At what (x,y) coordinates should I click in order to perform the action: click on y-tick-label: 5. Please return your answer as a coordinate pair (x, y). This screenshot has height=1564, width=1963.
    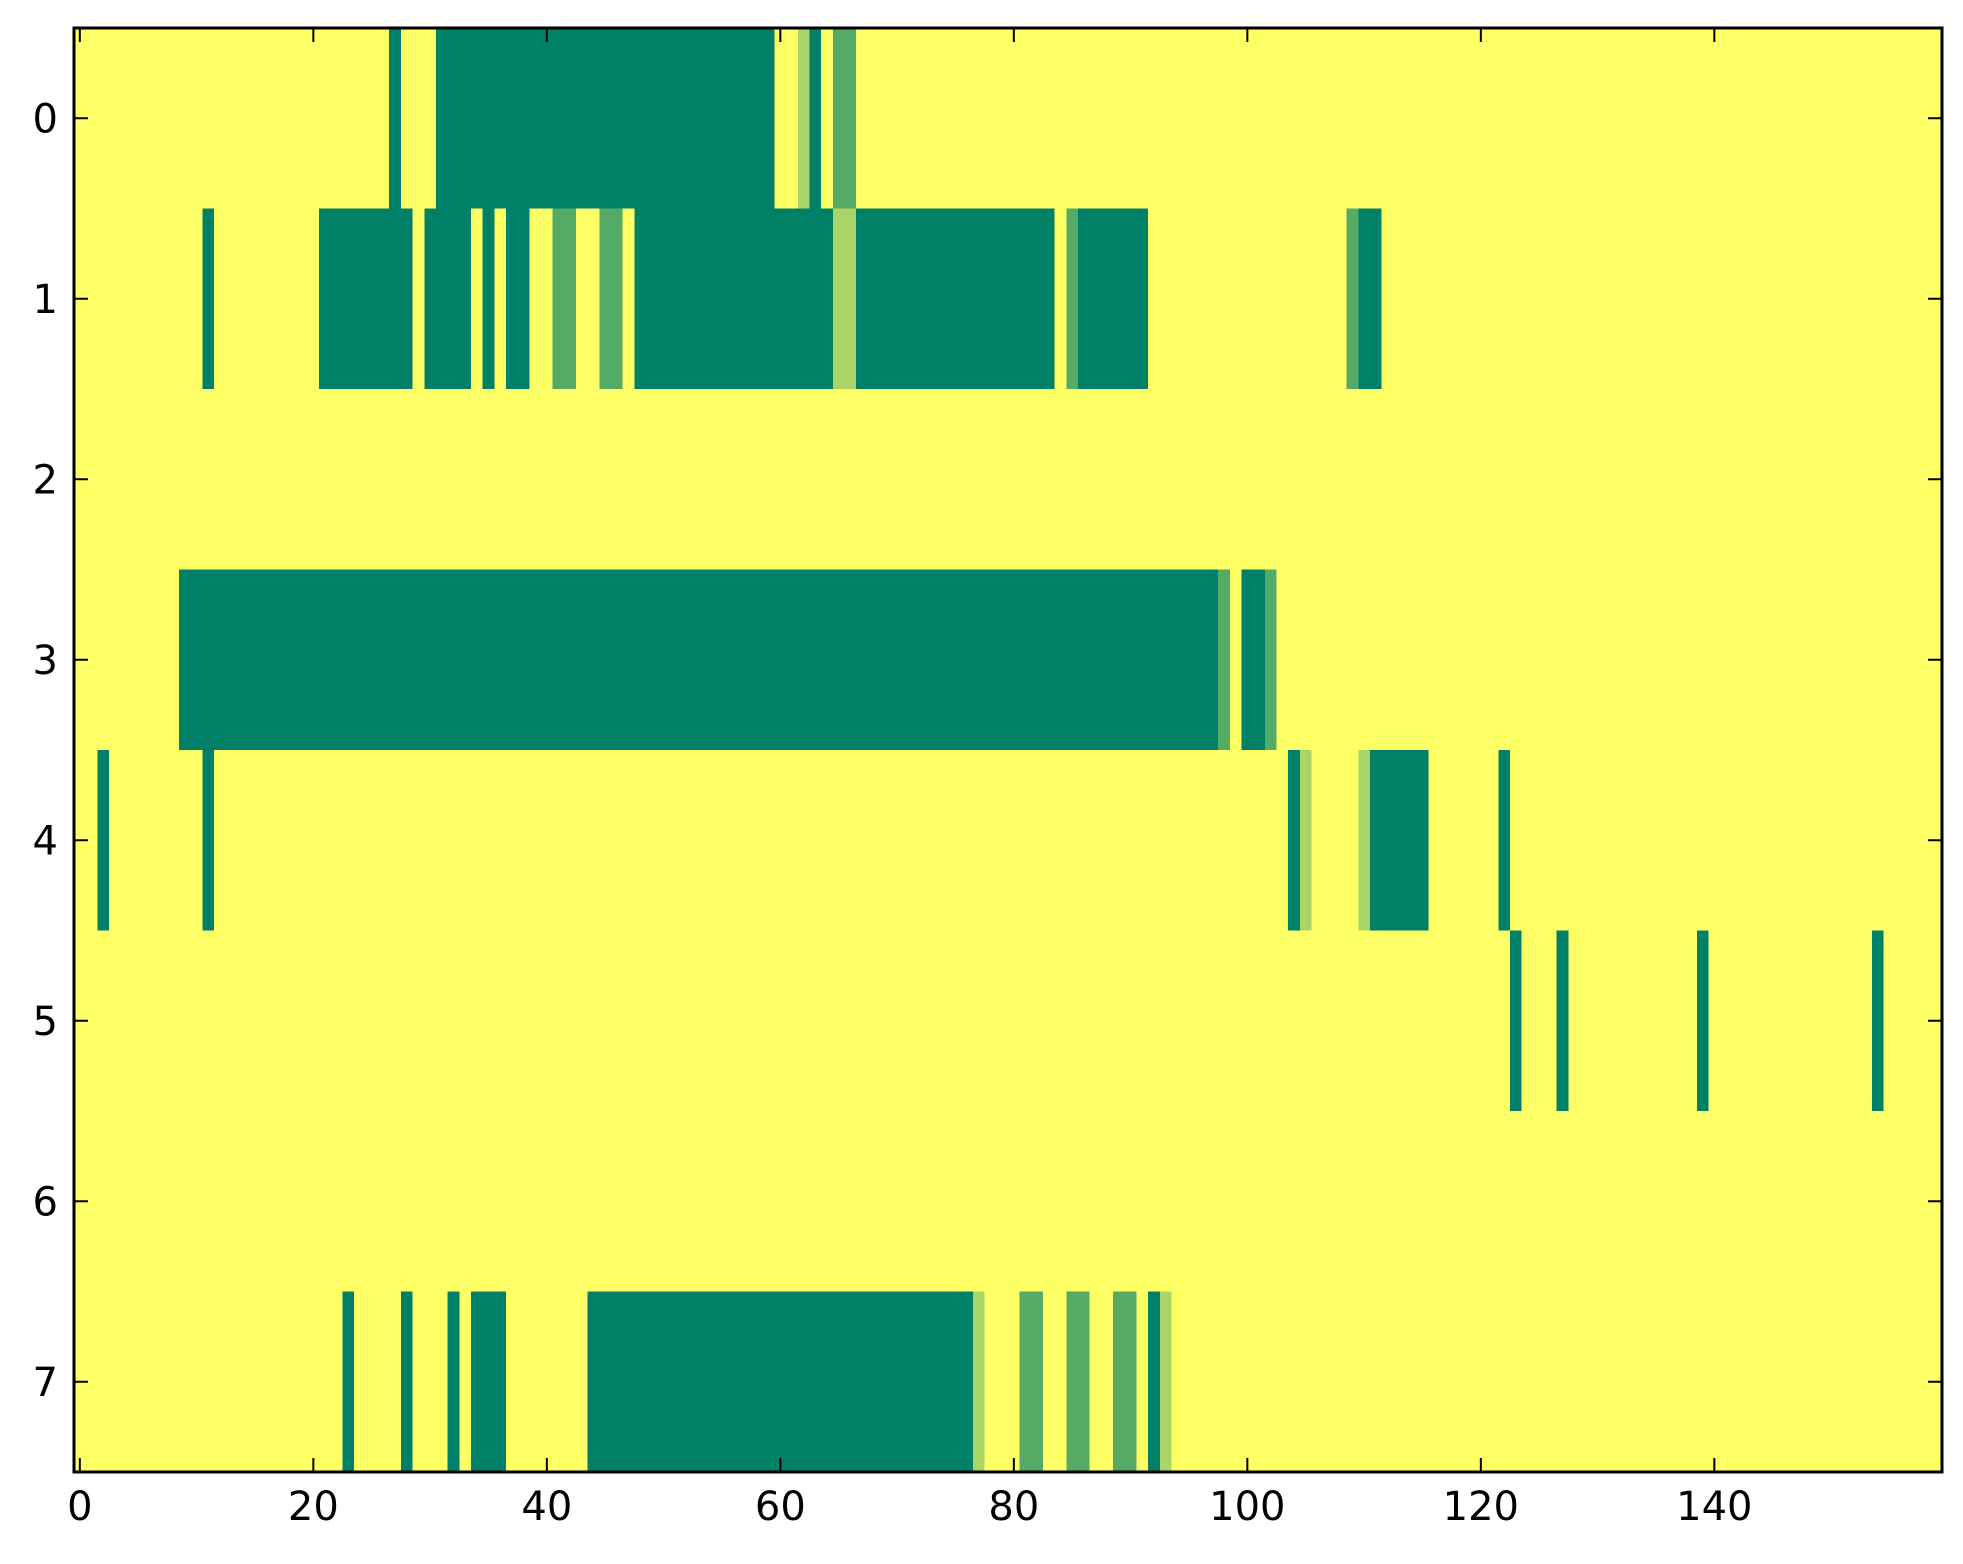
    Looking at the image, I should click on (45, 1022).